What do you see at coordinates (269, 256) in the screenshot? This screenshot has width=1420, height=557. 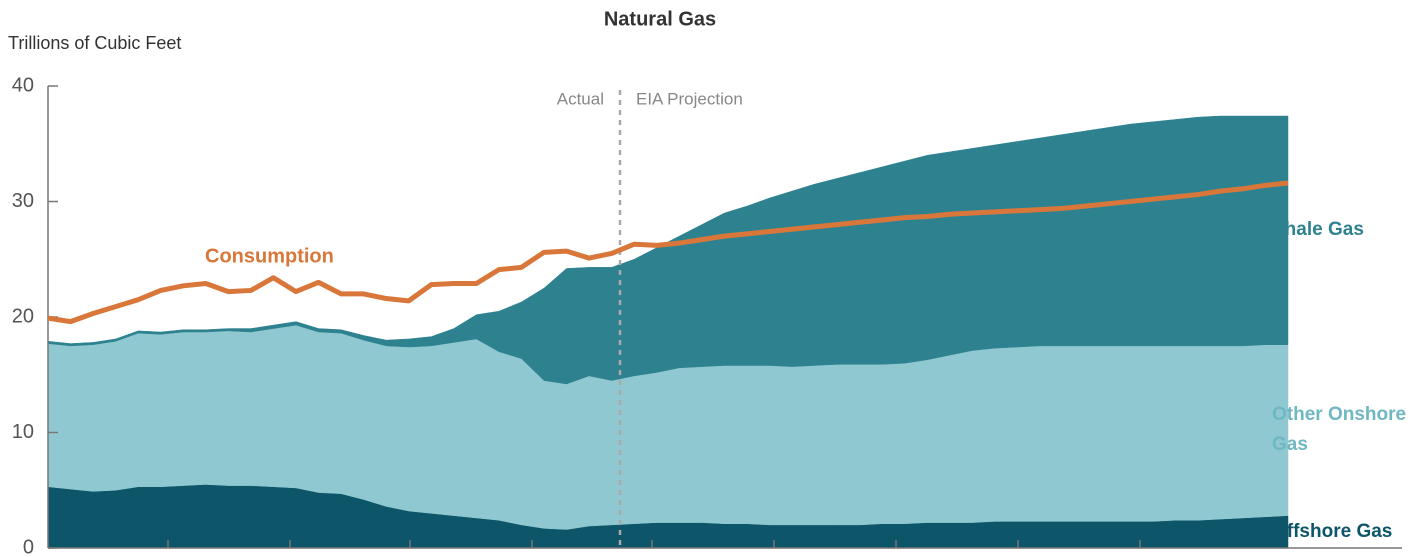 I see `series-label: Consumption` at bounding box center [269, 256].